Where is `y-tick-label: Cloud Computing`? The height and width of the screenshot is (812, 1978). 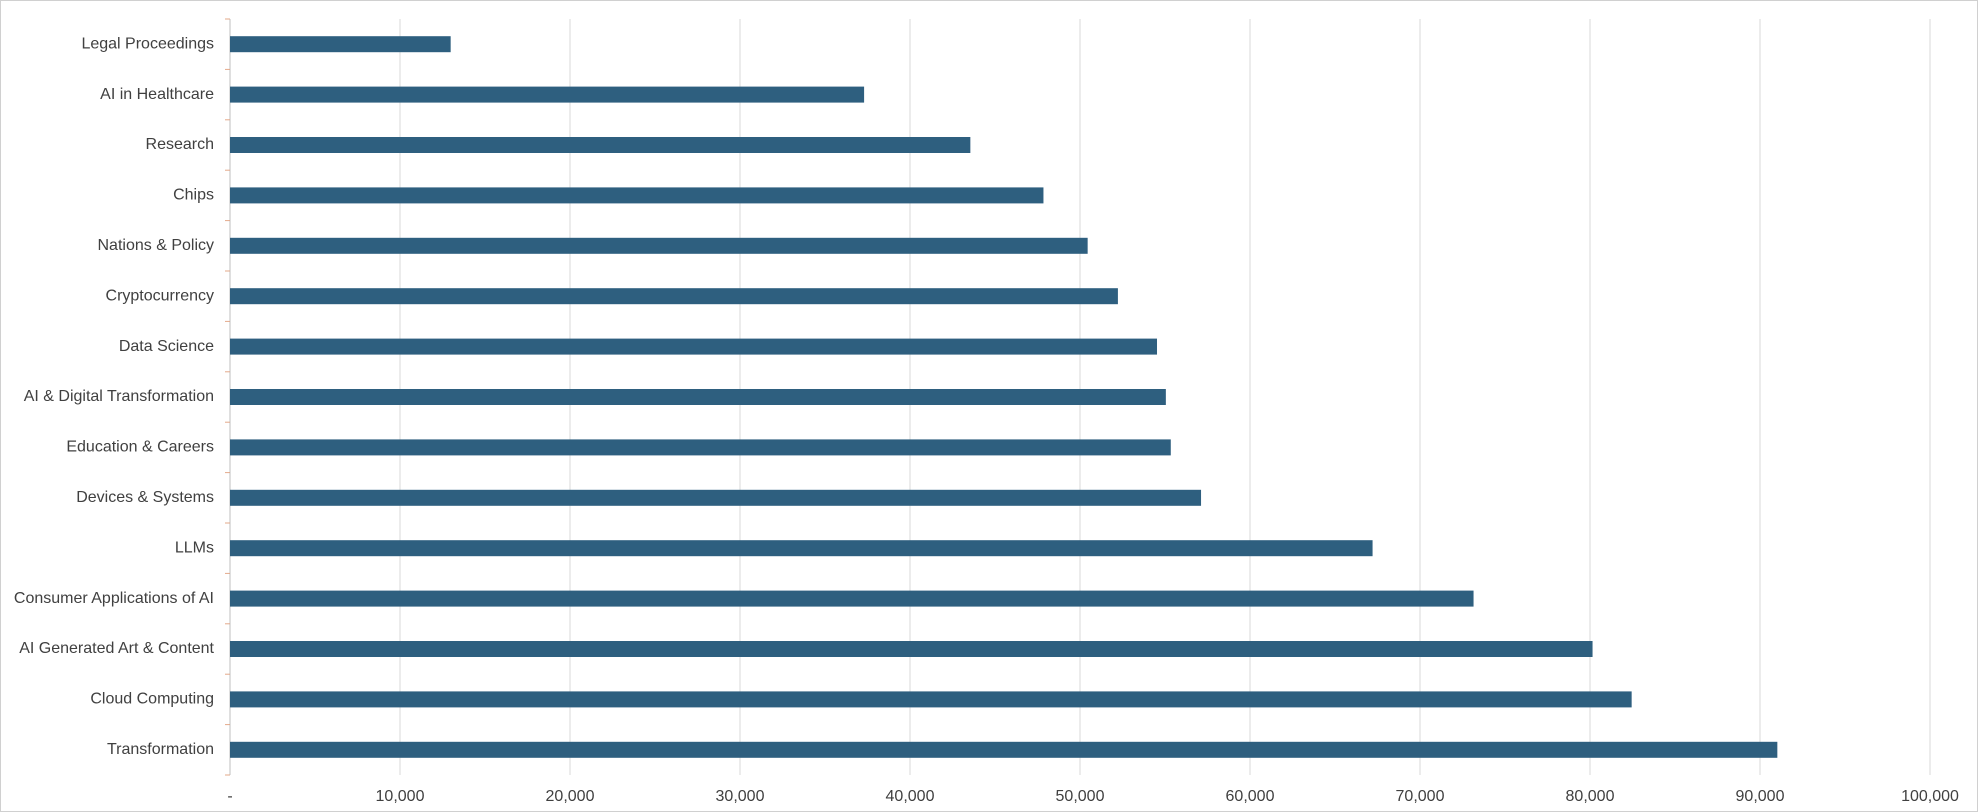 y-tick-label: Cloud Computing is located at coordinates (152, 699).